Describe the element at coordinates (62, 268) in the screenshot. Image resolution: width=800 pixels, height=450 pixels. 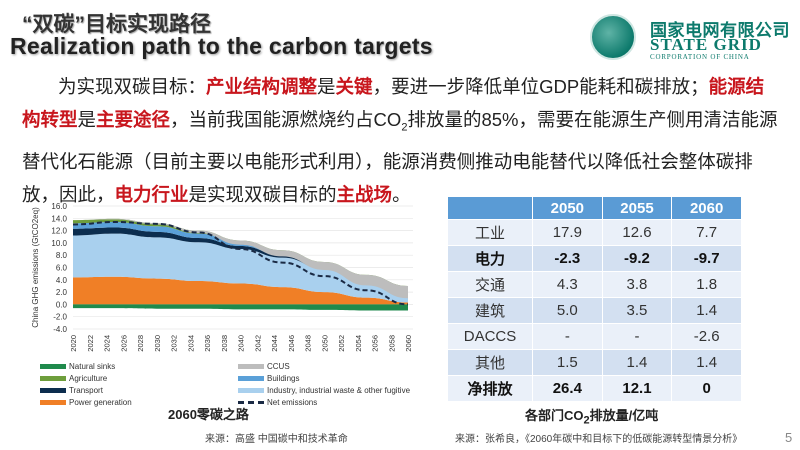
I see `y-tick-label: 6.0` at that location.